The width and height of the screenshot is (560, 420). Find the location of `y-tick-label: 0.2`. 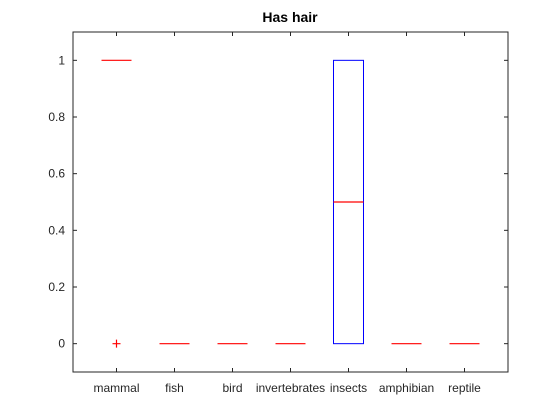

y-tick-label: 0.2 is located at coordinates (56, 287).